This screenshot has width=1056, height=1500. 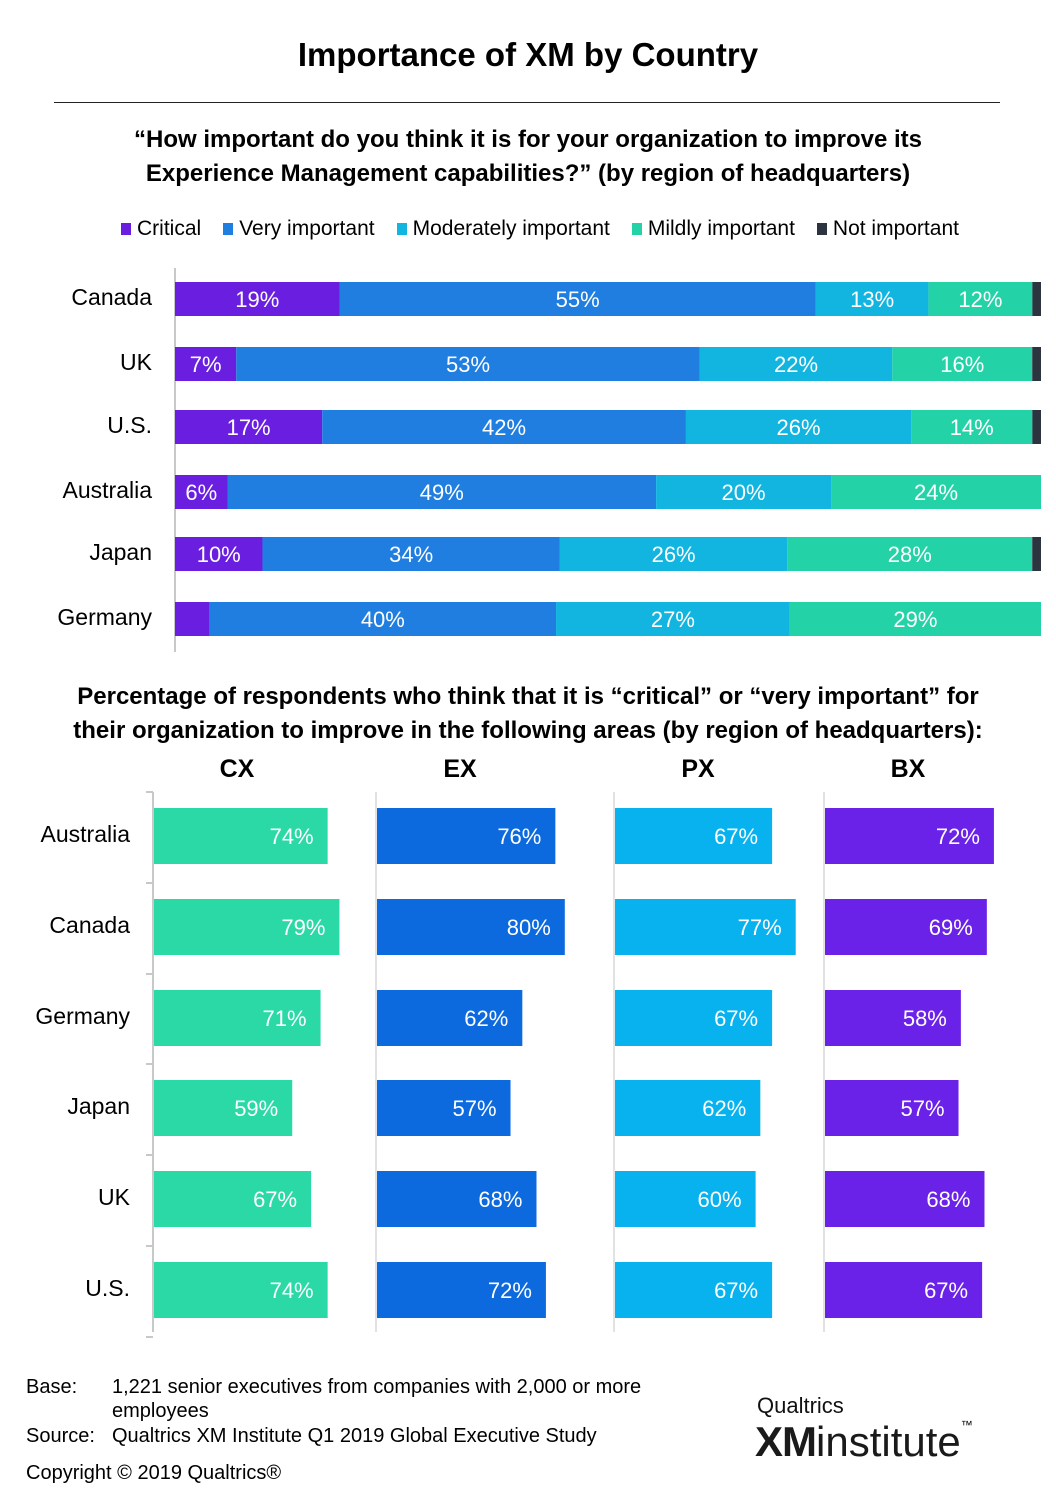 I want to click on stacked-bar-label-uk-very-important: 53%, so click(x=468, y=364).